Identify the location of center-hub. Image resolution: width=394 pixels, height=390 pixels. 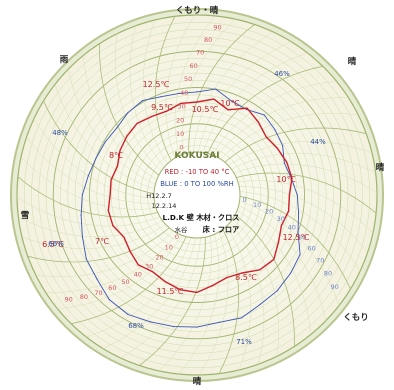
(197, 195).